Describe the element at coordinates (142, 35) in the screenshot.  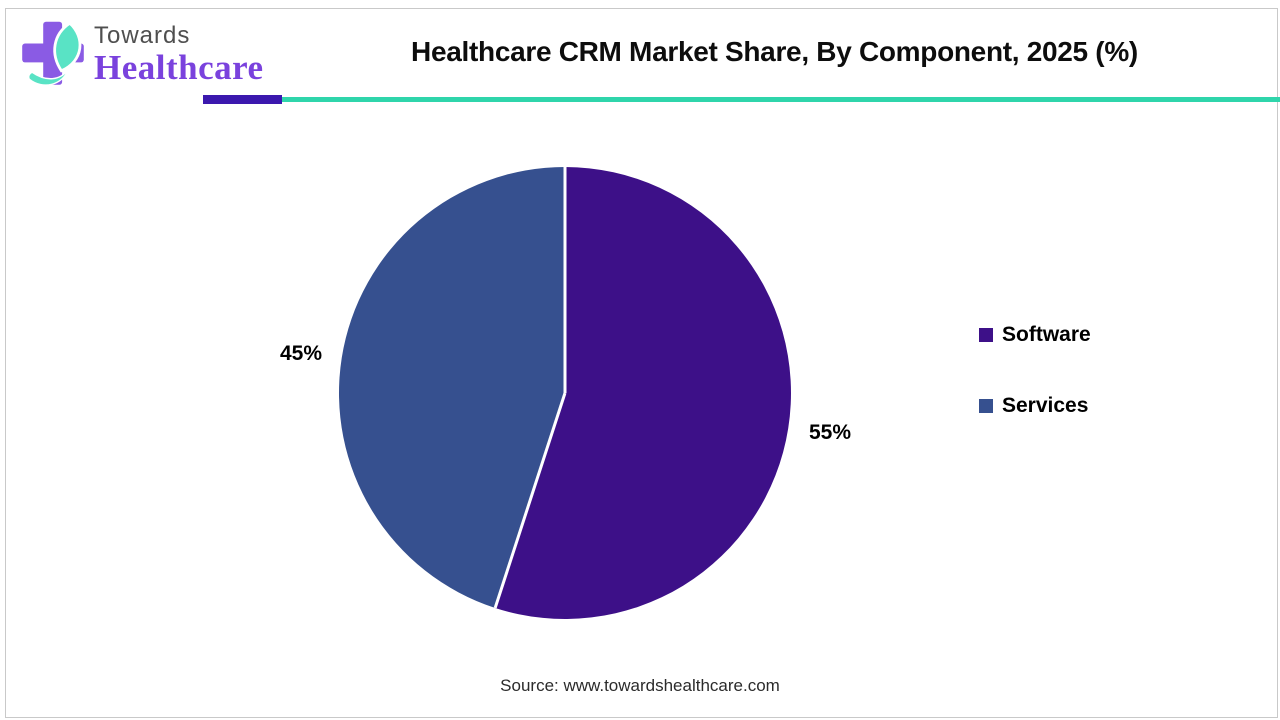
I see `logo-towards-text: Towards` at that location.